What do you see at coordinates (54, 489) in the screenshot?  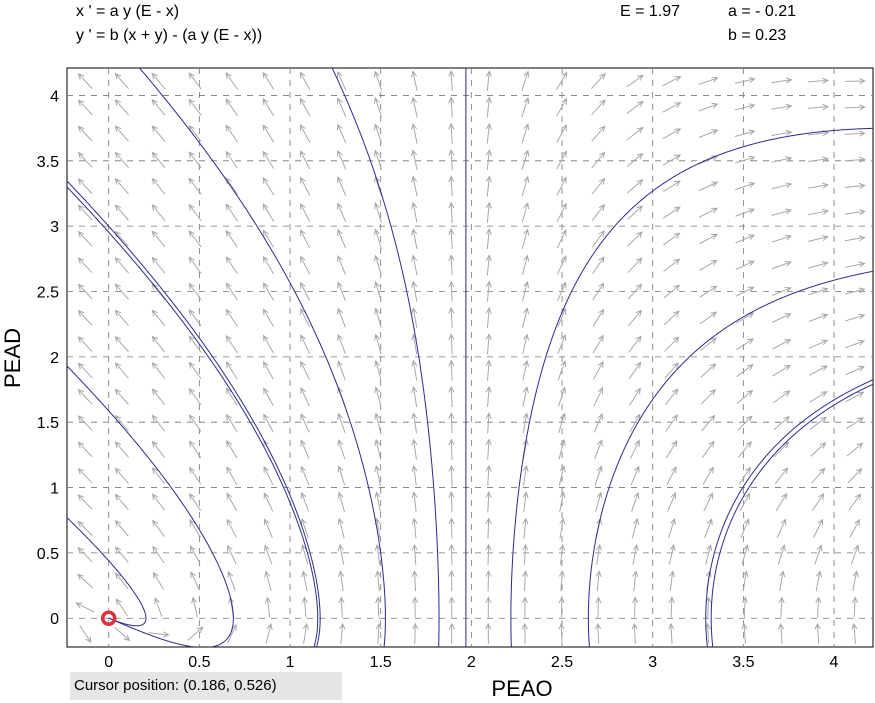 I see `y-tick-label: 1` at bounding box center [54, 489].